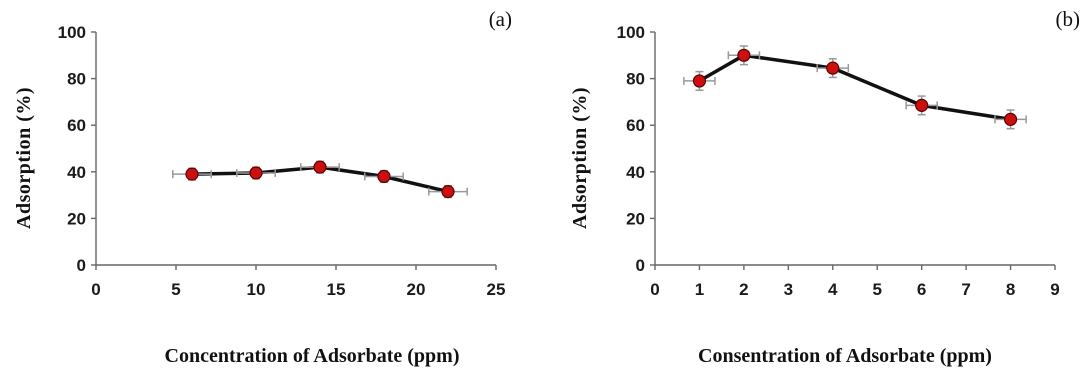  What do you see at coordinates (921, 289) in the screenshot?
I see `x-tick-label: 6` at bounding box center [921, 289].